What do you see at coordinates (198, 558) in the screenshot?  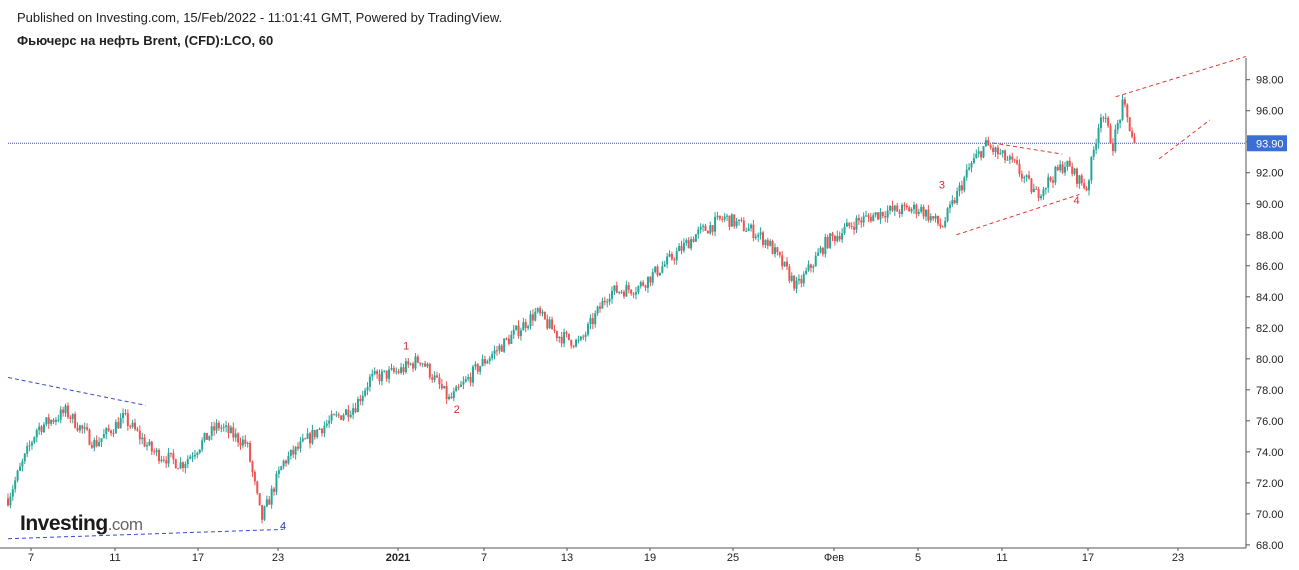 I see `x-tick-label: 17` at bounding box center [198, 558].